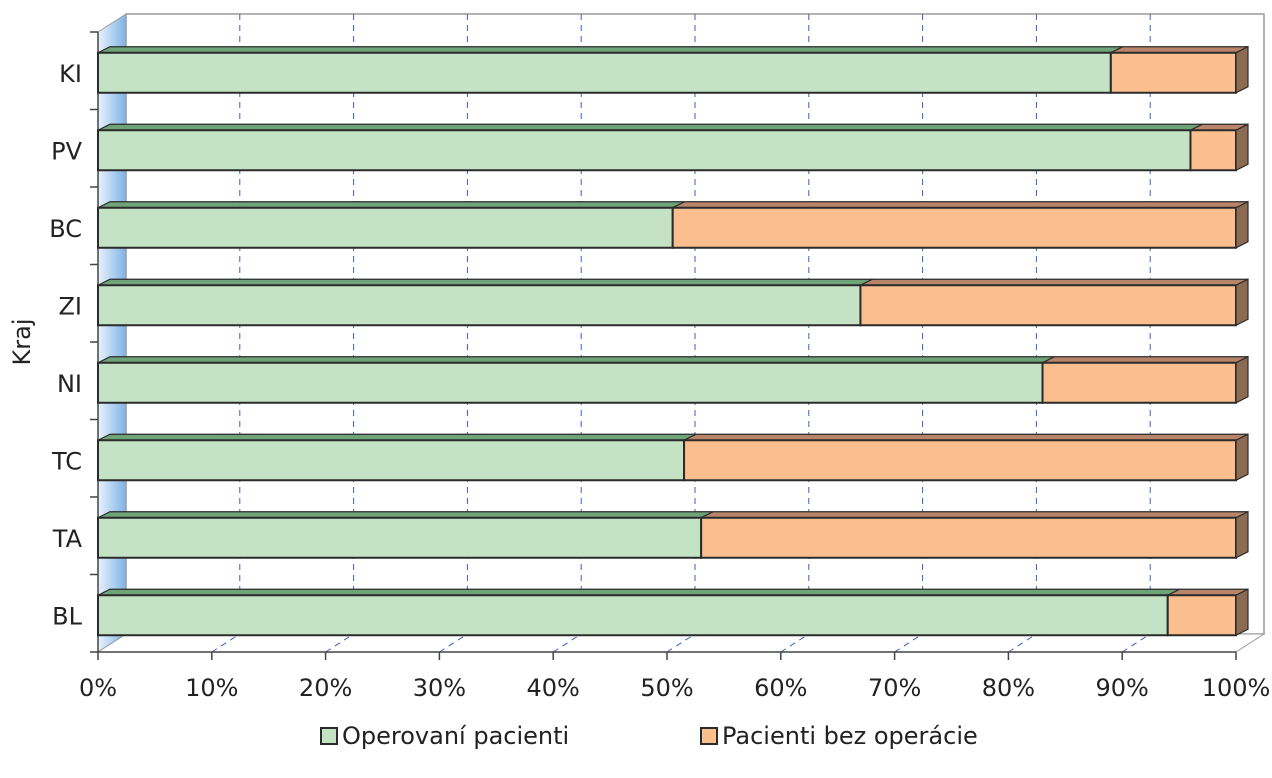 This screenshot has height=778, width=1272. Describe the element at coordinates (1236, 688) in the screenshot. I see `x-tick-label: 100%` at that location.